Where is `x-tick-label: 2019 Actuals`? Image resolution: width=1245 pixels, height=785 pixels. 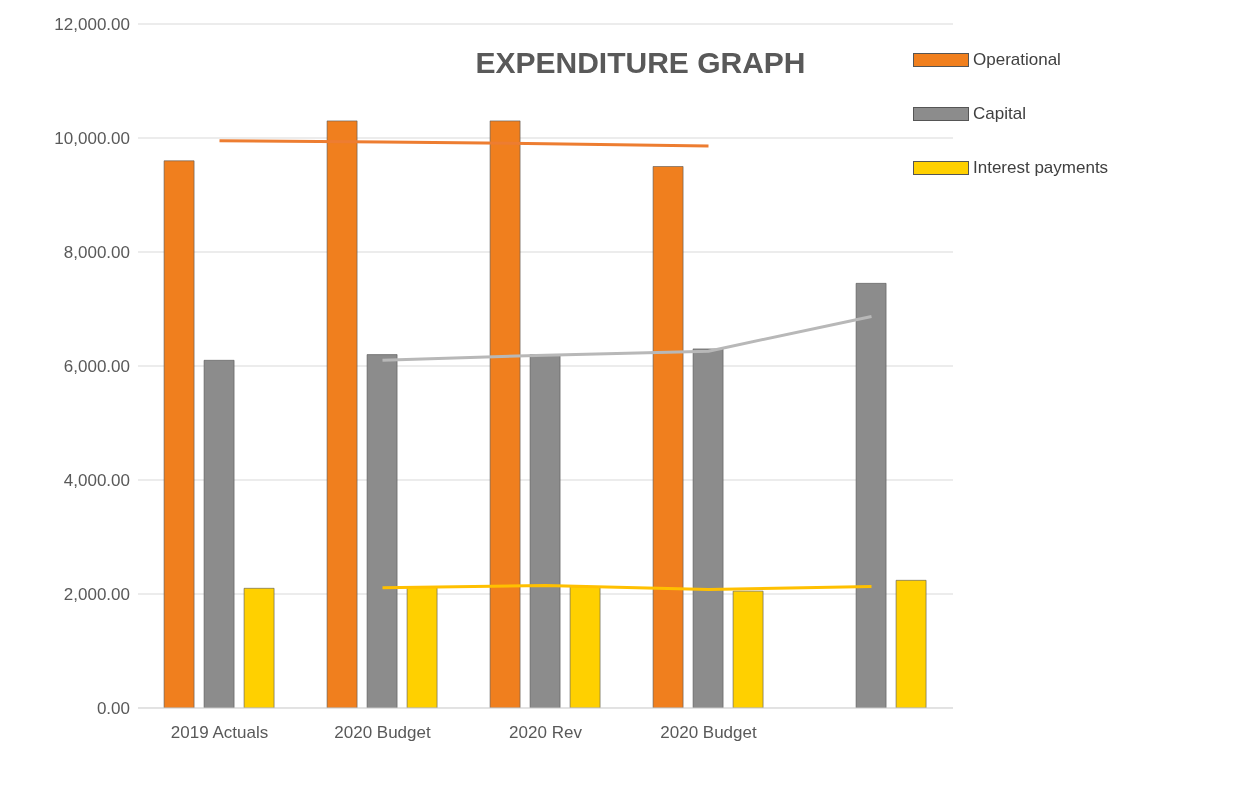
x-tick-label: 2019 Actuals is located at coordinates (219, 733).